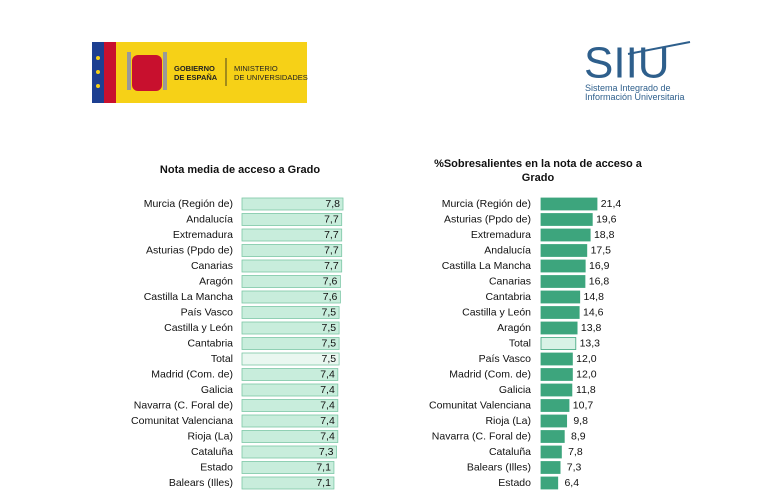 This screenshot has width=780, height=504. Describe the element at coordinates (659, 48) in the screenshot. I see `logo-stroke` at that location.